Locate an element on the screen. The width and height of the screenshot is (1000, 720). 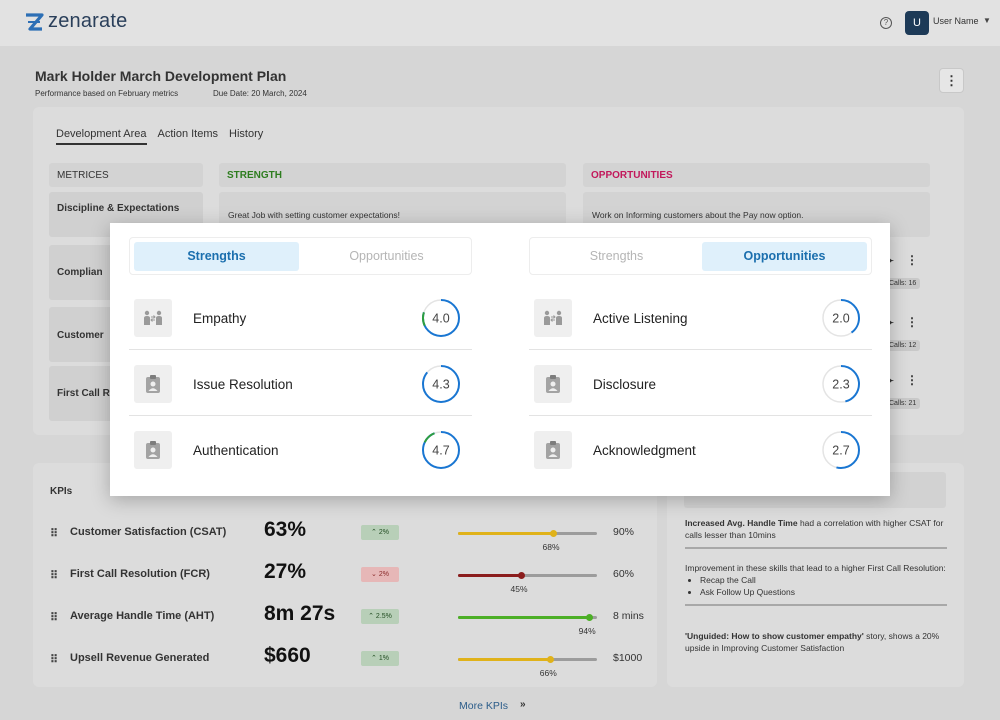
left-toggle: Strengths Opportunities is located at coordinates (300, 256).